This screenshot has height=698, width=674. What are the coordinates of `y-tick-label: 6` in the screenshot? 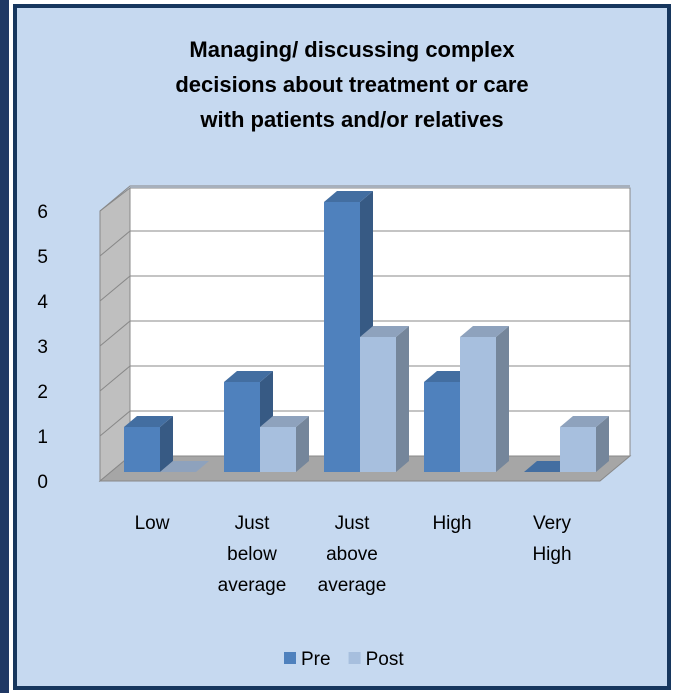 It's located at (42, 212).